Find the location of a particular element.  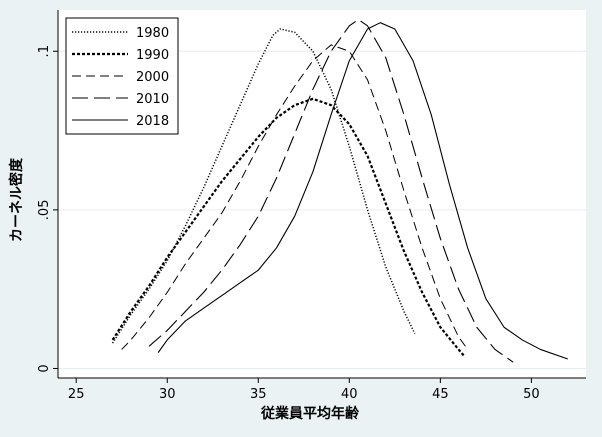

x-axis-ticks: 25 30 35 40 45 50 is located at coordinates (304, 390).